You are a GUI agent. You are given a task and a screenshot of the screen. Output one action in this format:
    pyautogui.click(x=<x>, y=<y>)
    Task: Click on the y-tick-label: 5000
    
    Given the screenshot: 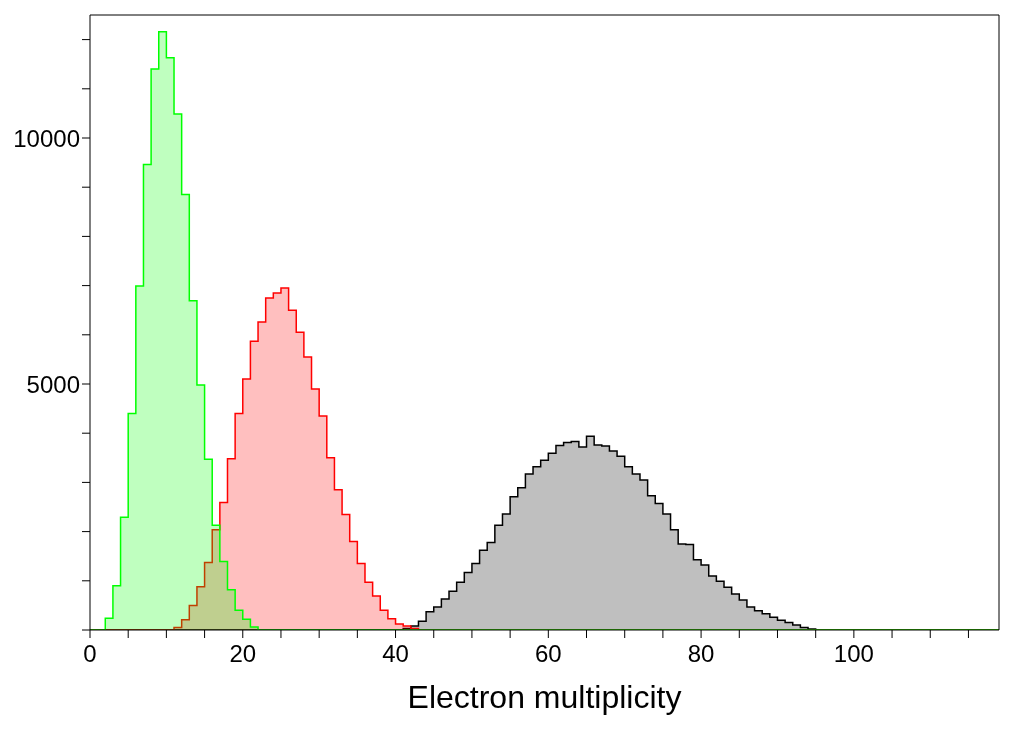 What is the action you would take?
    pyautogui.click(x=53, y=384)
    